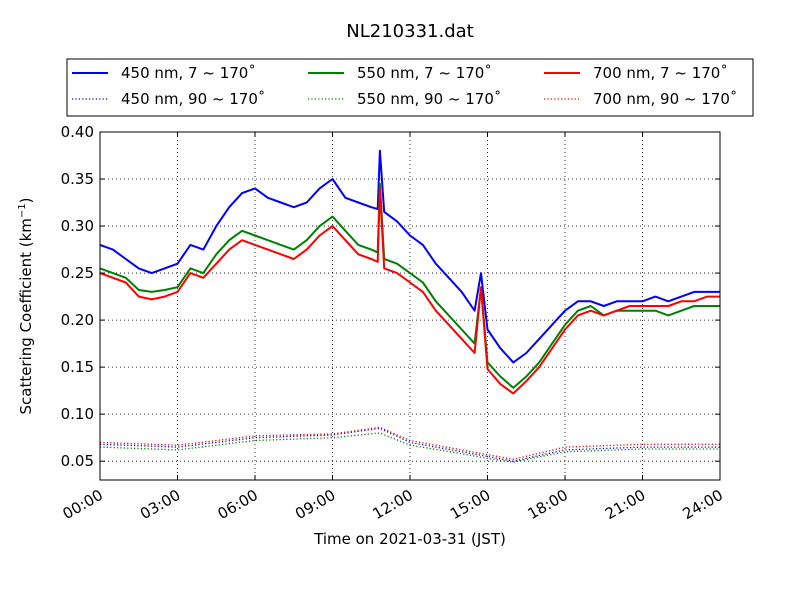 The height and width of the screenshot is (600, 800). What do you see at coordinates (625, 504) in the screenshot?
I see `x-tick-label: 21:00` at bounding box center [625, 504].